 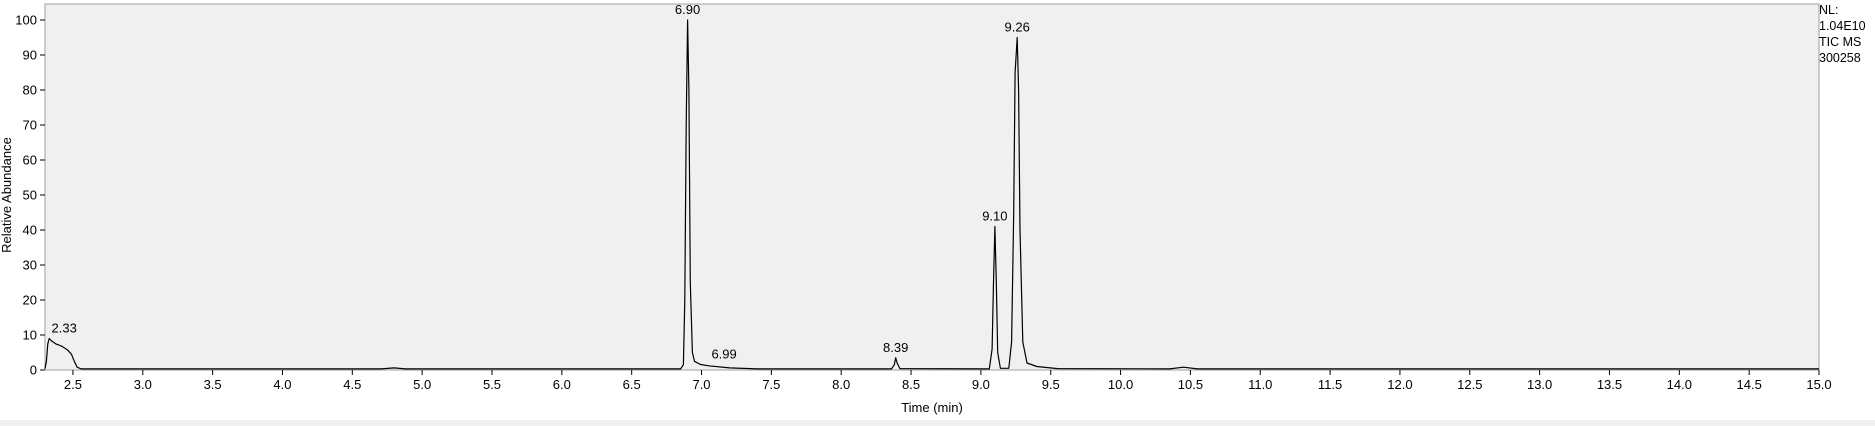 I want to click on peak-label: 6.99, so click(x=723, y=353).